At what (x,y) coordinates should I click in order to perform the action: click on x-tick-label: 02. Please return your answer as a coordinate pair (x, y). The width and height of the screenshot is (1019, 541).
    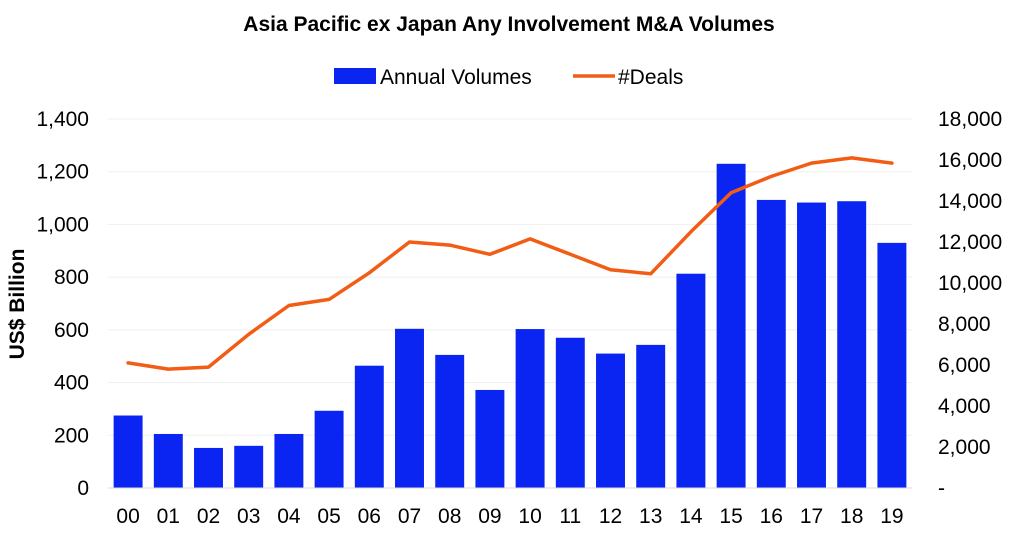
    Looking at the image, I should click on (208, 516).